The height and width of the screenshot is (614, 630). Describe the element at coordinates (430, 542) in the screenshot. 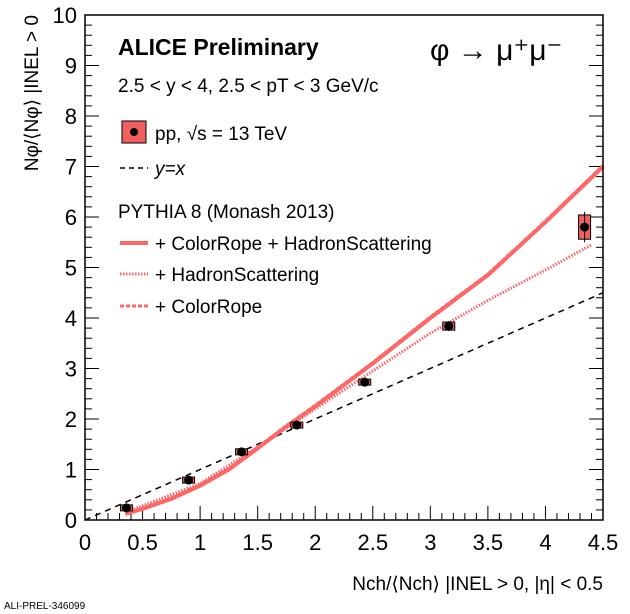

I see `x-tick-label: 3` at that location.